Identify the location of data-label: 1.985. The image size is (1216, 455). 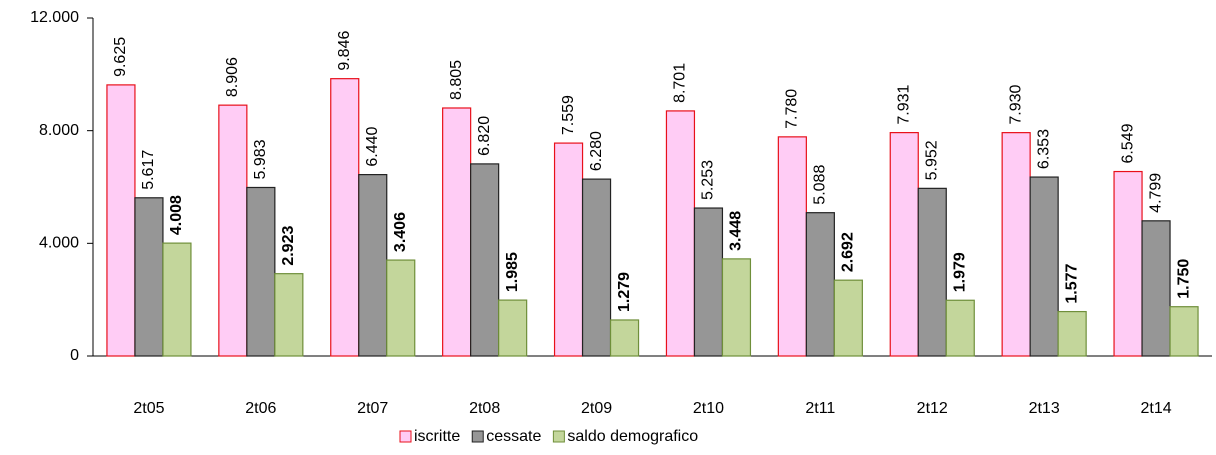
(512, 272).